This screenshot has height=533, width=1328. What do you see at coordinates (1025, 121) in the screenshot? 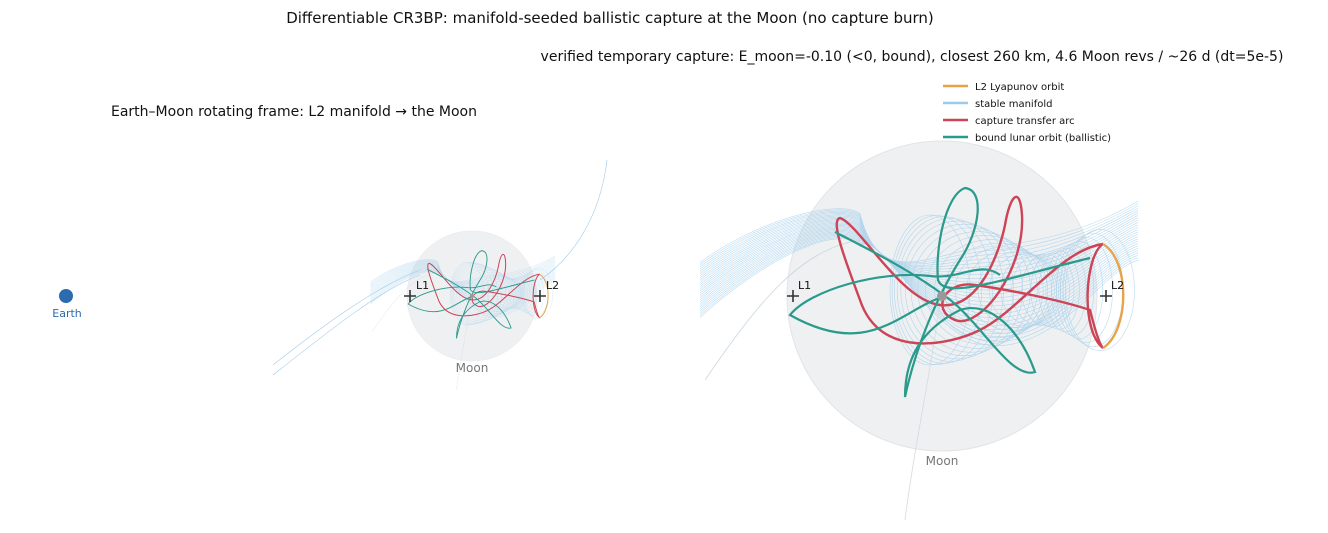
I see `legend-label: capture transfer arc` at bounding box center [1025, 121].